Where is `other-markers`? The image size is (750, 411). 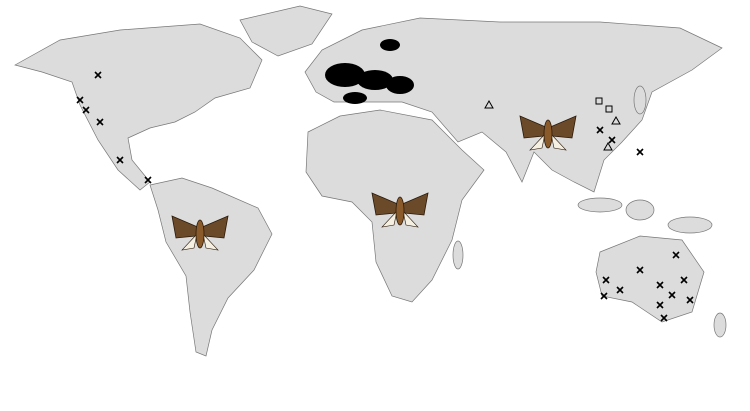
other-markers is located at coordinates (552, 124).